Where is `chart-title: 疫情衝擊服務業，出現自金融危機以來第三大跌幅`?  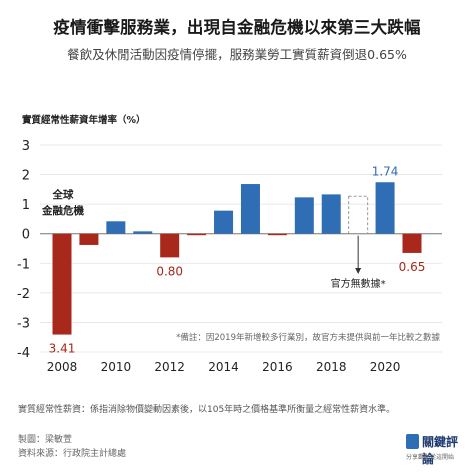 chart-title: 疫情衝擊服務業，出現自金融危機以來第三大跌幅 is located at coordinates (237, 27).